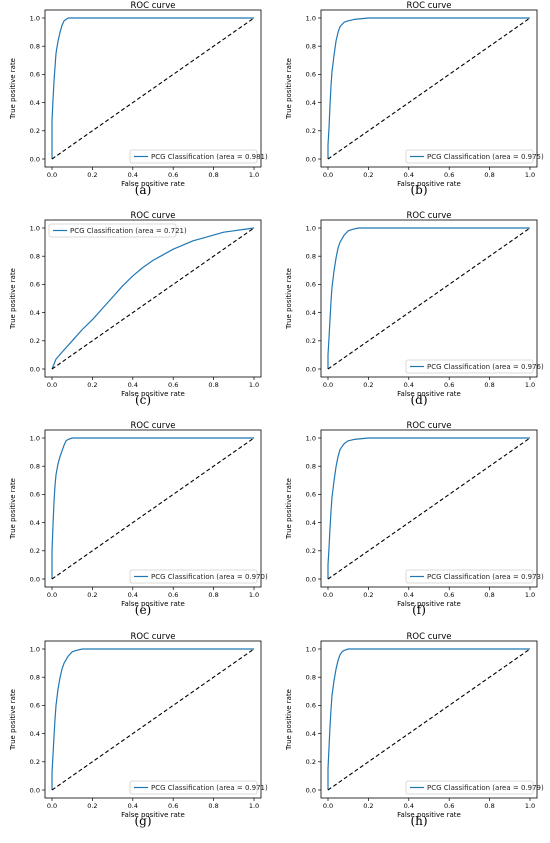 This screenshot has height=843, width=550. What do you see at coordinates (485, 367) in the screenshot?
I see `legend-label: PCG Classification (area = 0.976)` at bounding box center [485, 367].